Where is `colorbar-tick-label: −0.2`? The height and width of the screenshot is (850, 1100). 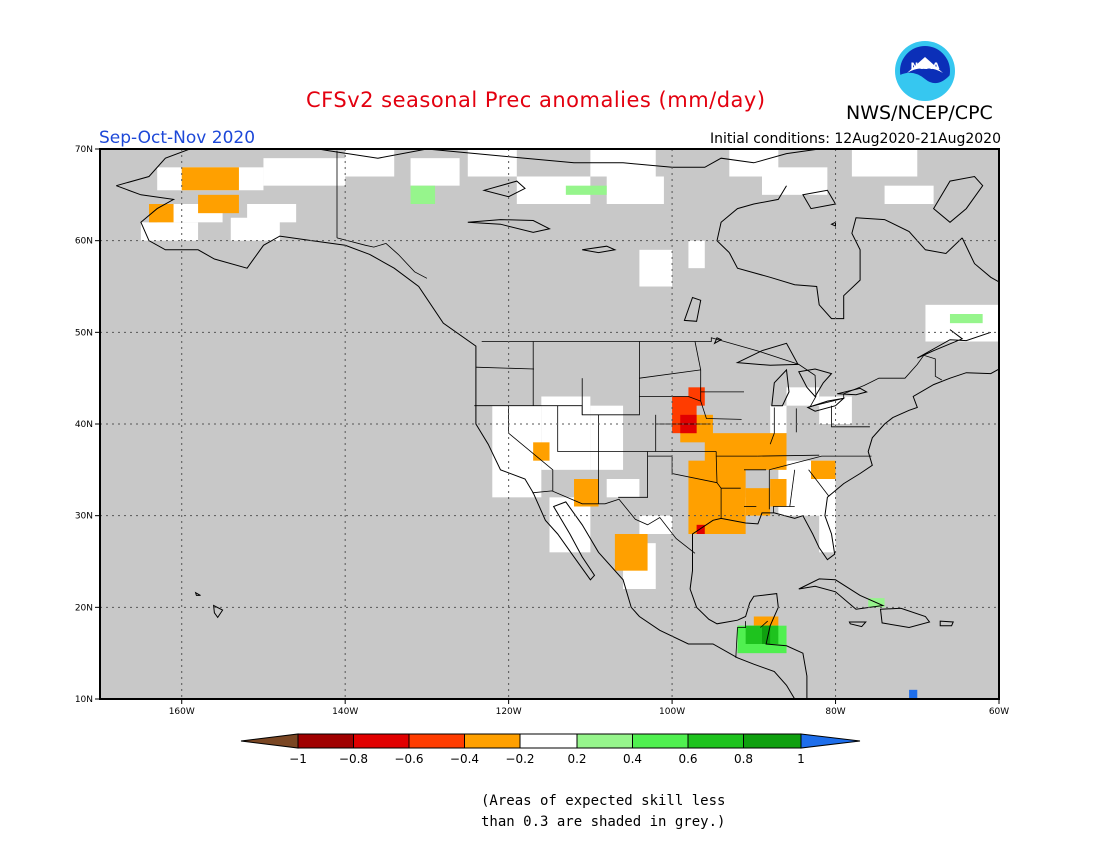 colorbar-tick-label: −0.2 is located at coordinates (519, 759).